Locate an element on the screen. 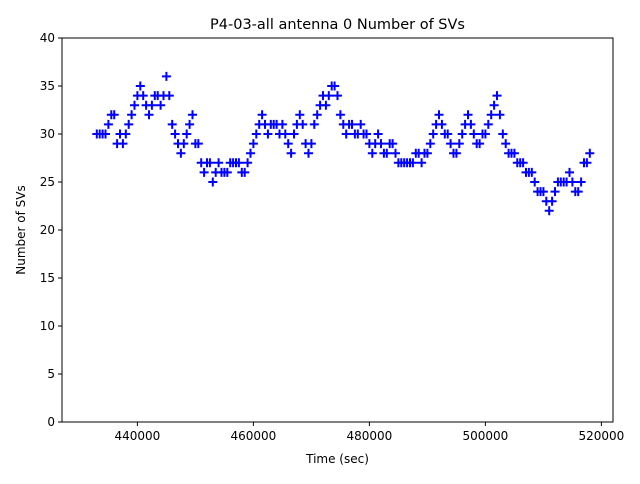 Image resolution: width=640 pixels, height=484 pixels. x-axis-label: Time (sec) is located at coordinates (337, 459).